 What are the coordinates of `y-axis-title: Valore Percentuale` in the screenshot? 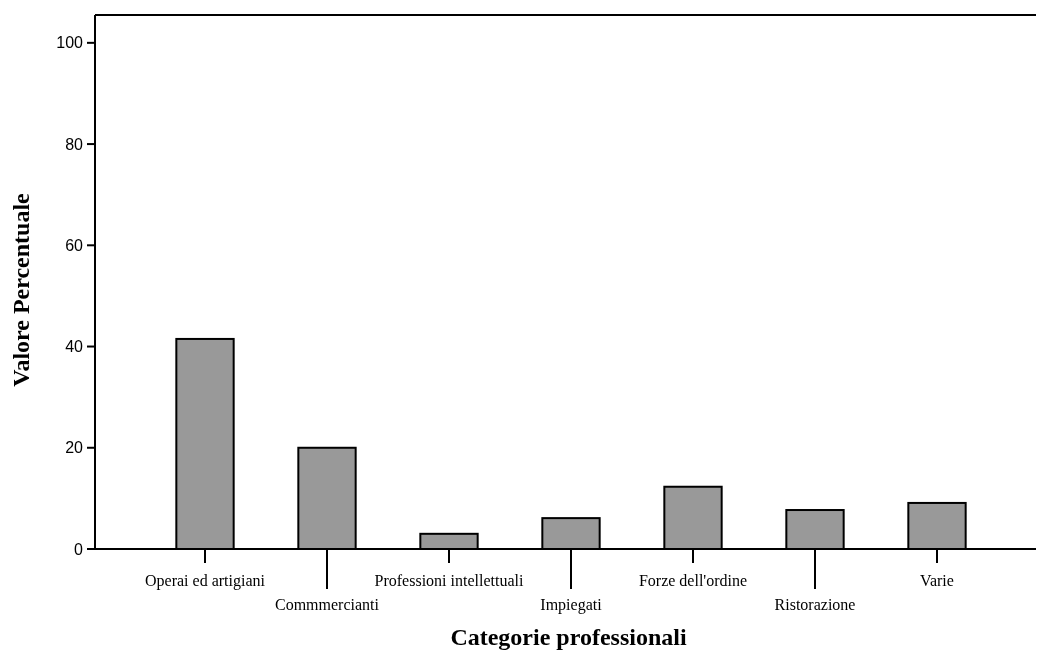 It's located at (21, 289).